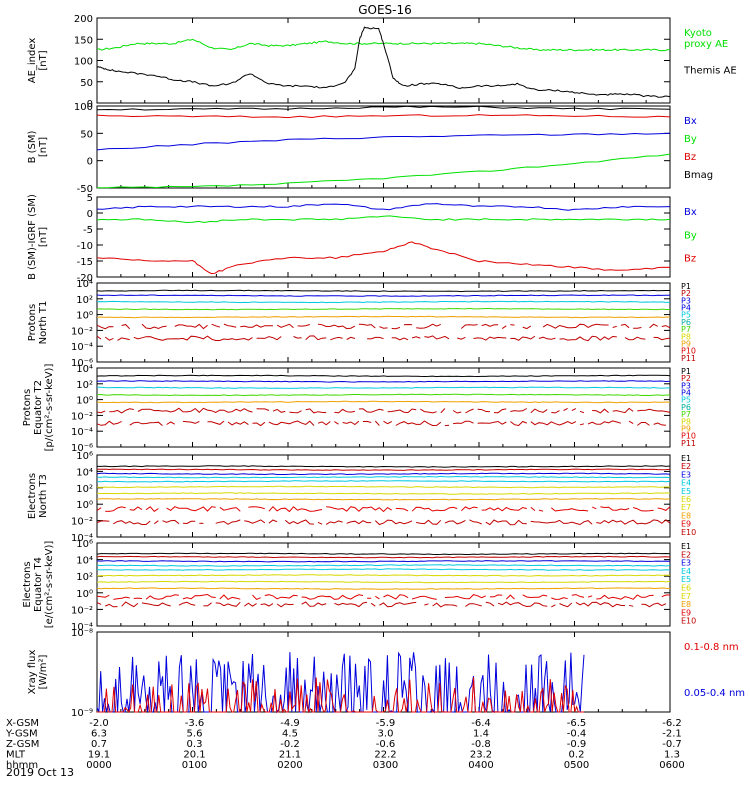  I want to click on ephem-value: 4.5, so click(290, 734).